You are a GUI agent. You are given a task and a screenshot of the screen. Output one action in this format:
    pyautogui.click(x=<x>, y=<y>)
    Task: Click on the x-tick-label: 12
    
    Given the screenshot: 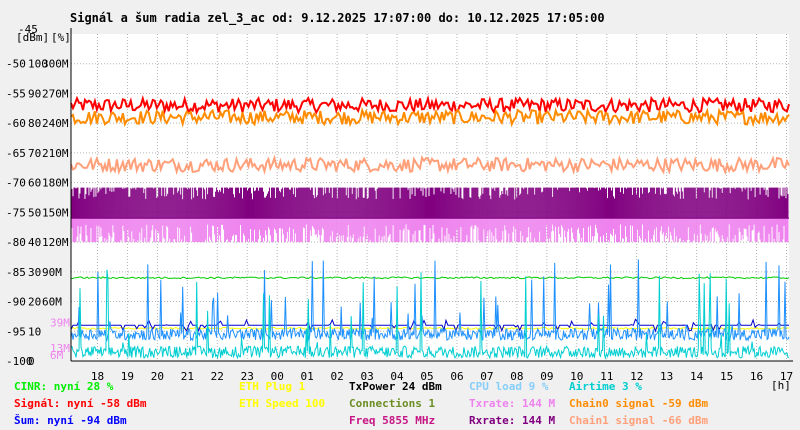 What is the action you would take?
    pyautogui.click(x=636, y=376)
    